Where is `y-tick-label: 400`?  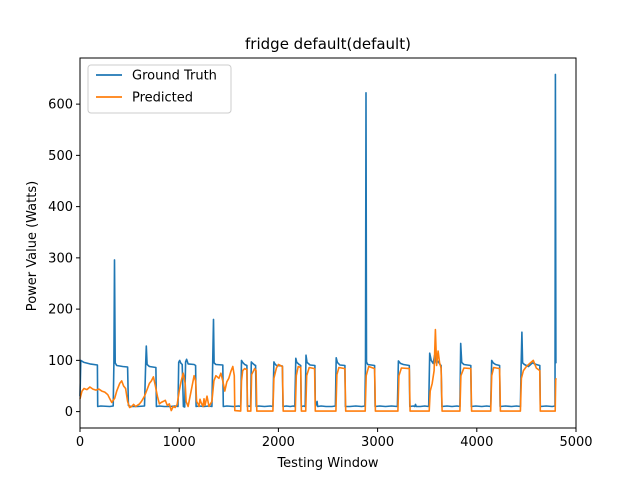
y-tick-label: 400 is located at coordinates (60, 207).